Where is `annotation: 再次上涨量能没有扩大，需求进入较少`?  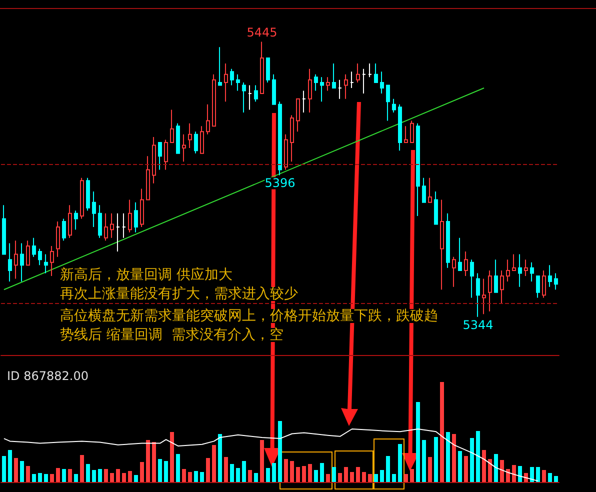
annotation: 再次上涨量能没有扩大，需求进入较少 is located at coordinates (179, 294).